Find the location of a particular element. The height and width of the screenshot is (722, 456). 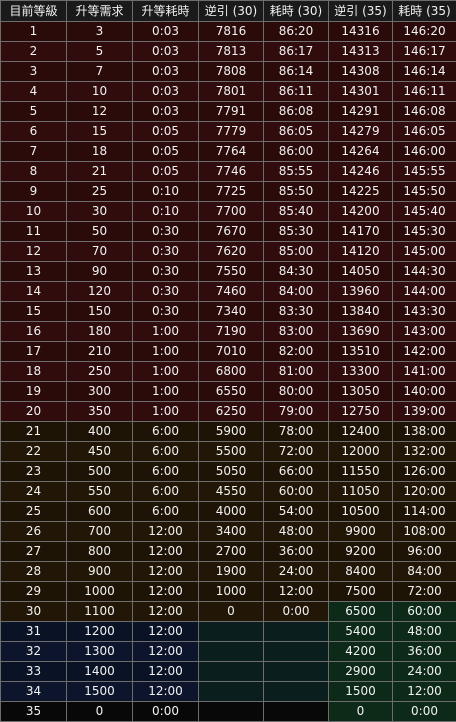

table-cell: 30 is located at coordinates (100, 212).